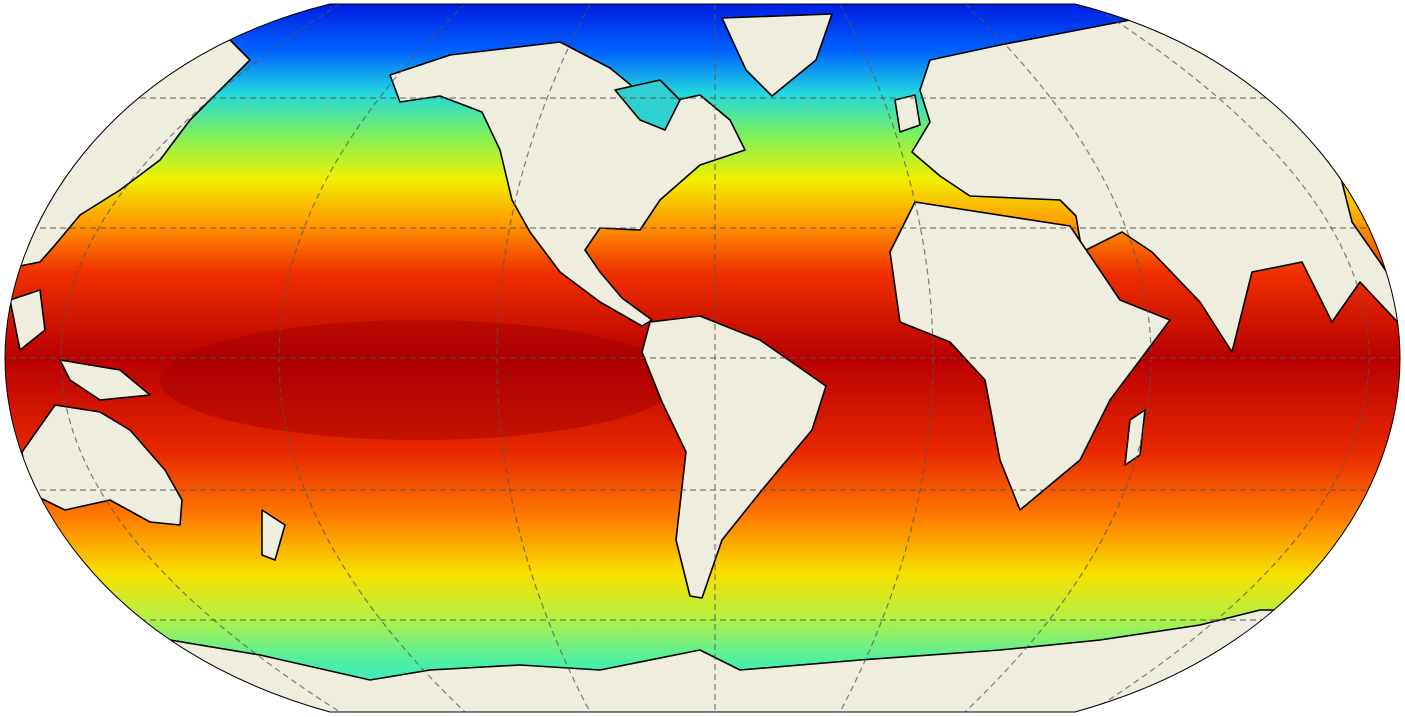  Describe the element at coordinates (647, 105) in the screenshot. I see `hudson-bay` at that location.